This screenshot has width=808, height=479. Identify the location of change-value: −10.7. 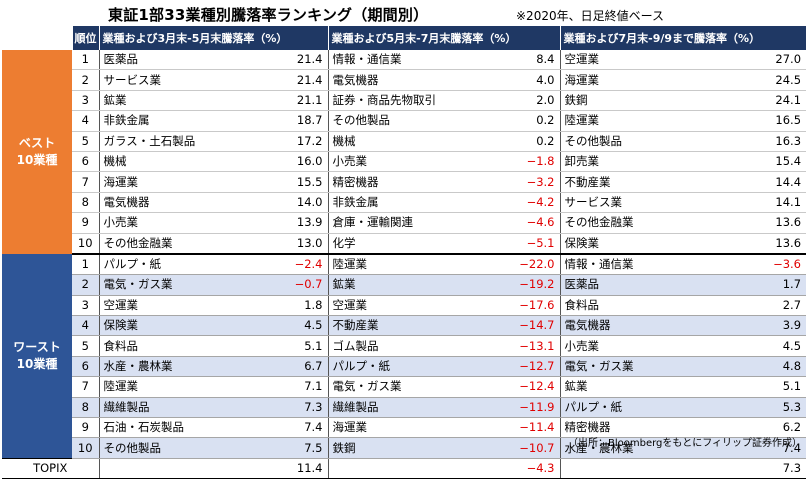
(519, 448).